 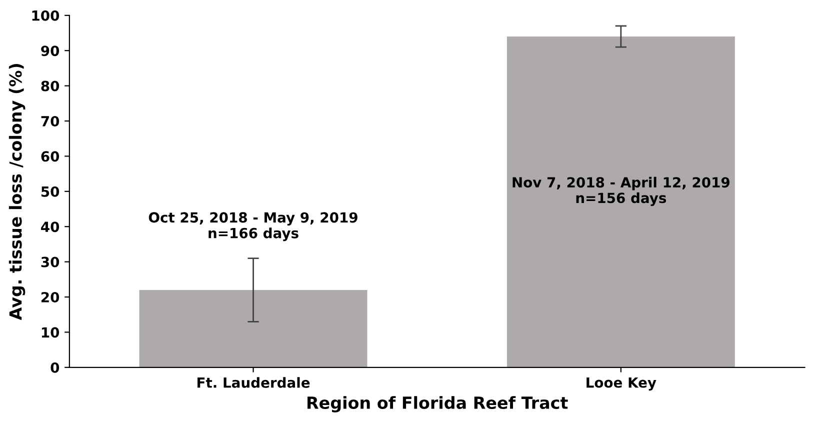 What do you see at coordinates (51, 332) in the screenshot?
I see `y-tick-label: 10` at bounding box center [51, 332].